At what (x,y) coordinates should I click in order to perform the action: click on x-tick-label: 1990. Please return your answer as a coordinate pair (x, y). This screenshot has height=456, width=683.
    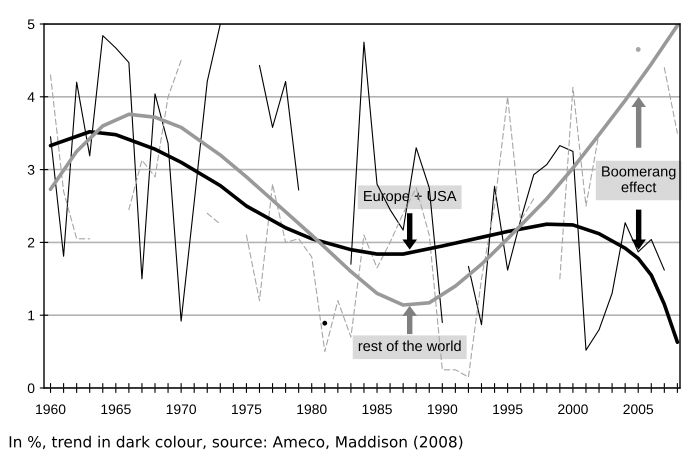
    Looking at the image, I should click on (443, 409).